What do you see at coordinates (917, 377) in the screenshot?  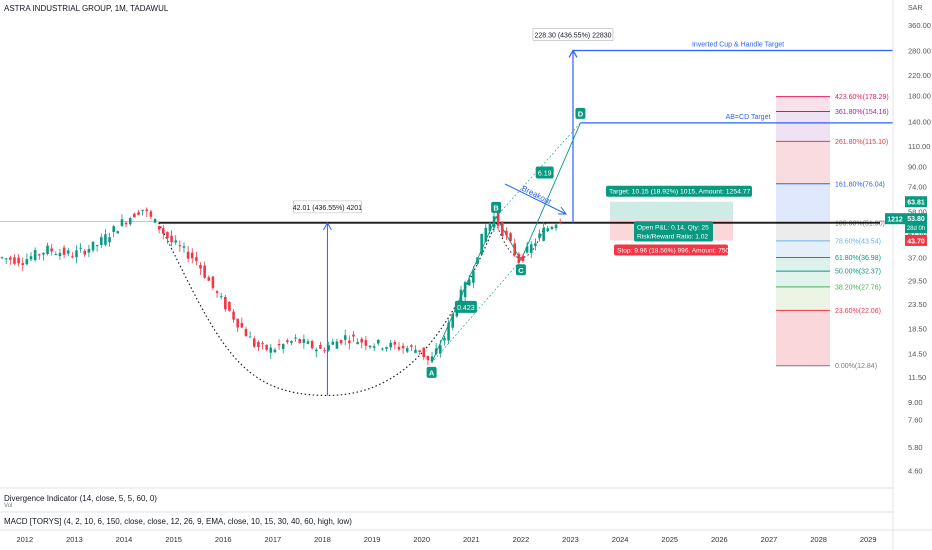 I see `price-tick-label: 11.50` at bounding box center [917, 377].